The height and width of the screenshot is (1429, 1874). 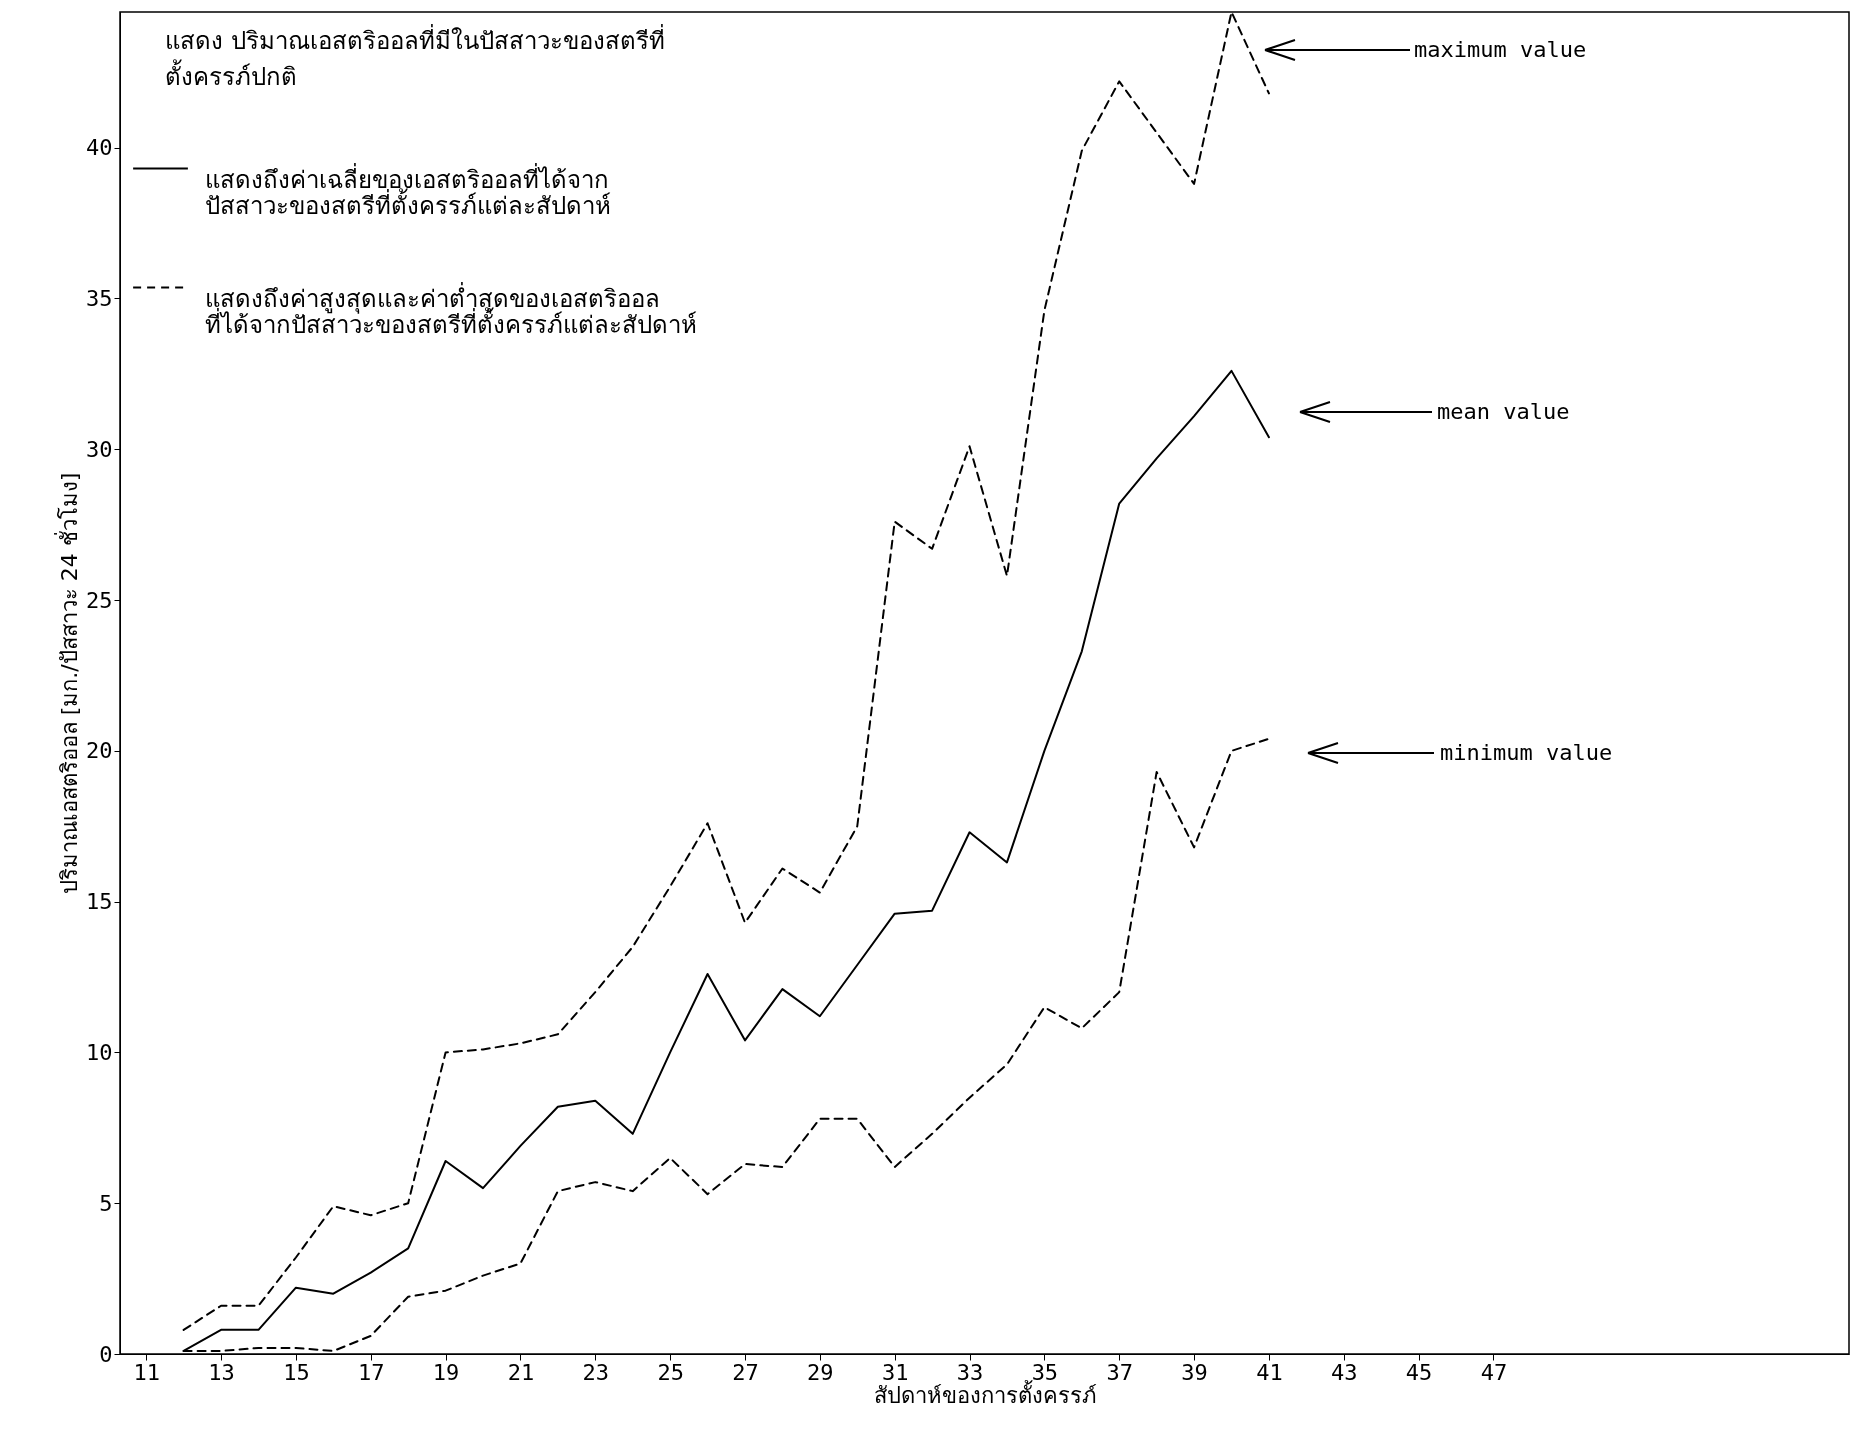 I want to click on legend-label: แสดงถึงค่าสูงสุดและค่าต่ำสุดของเอสตริออล ที่ได้จากปัสสาวะของสตรีที่ตั้งครรภ์แต่ละสัปดาห์, so click(x=451, y=310).